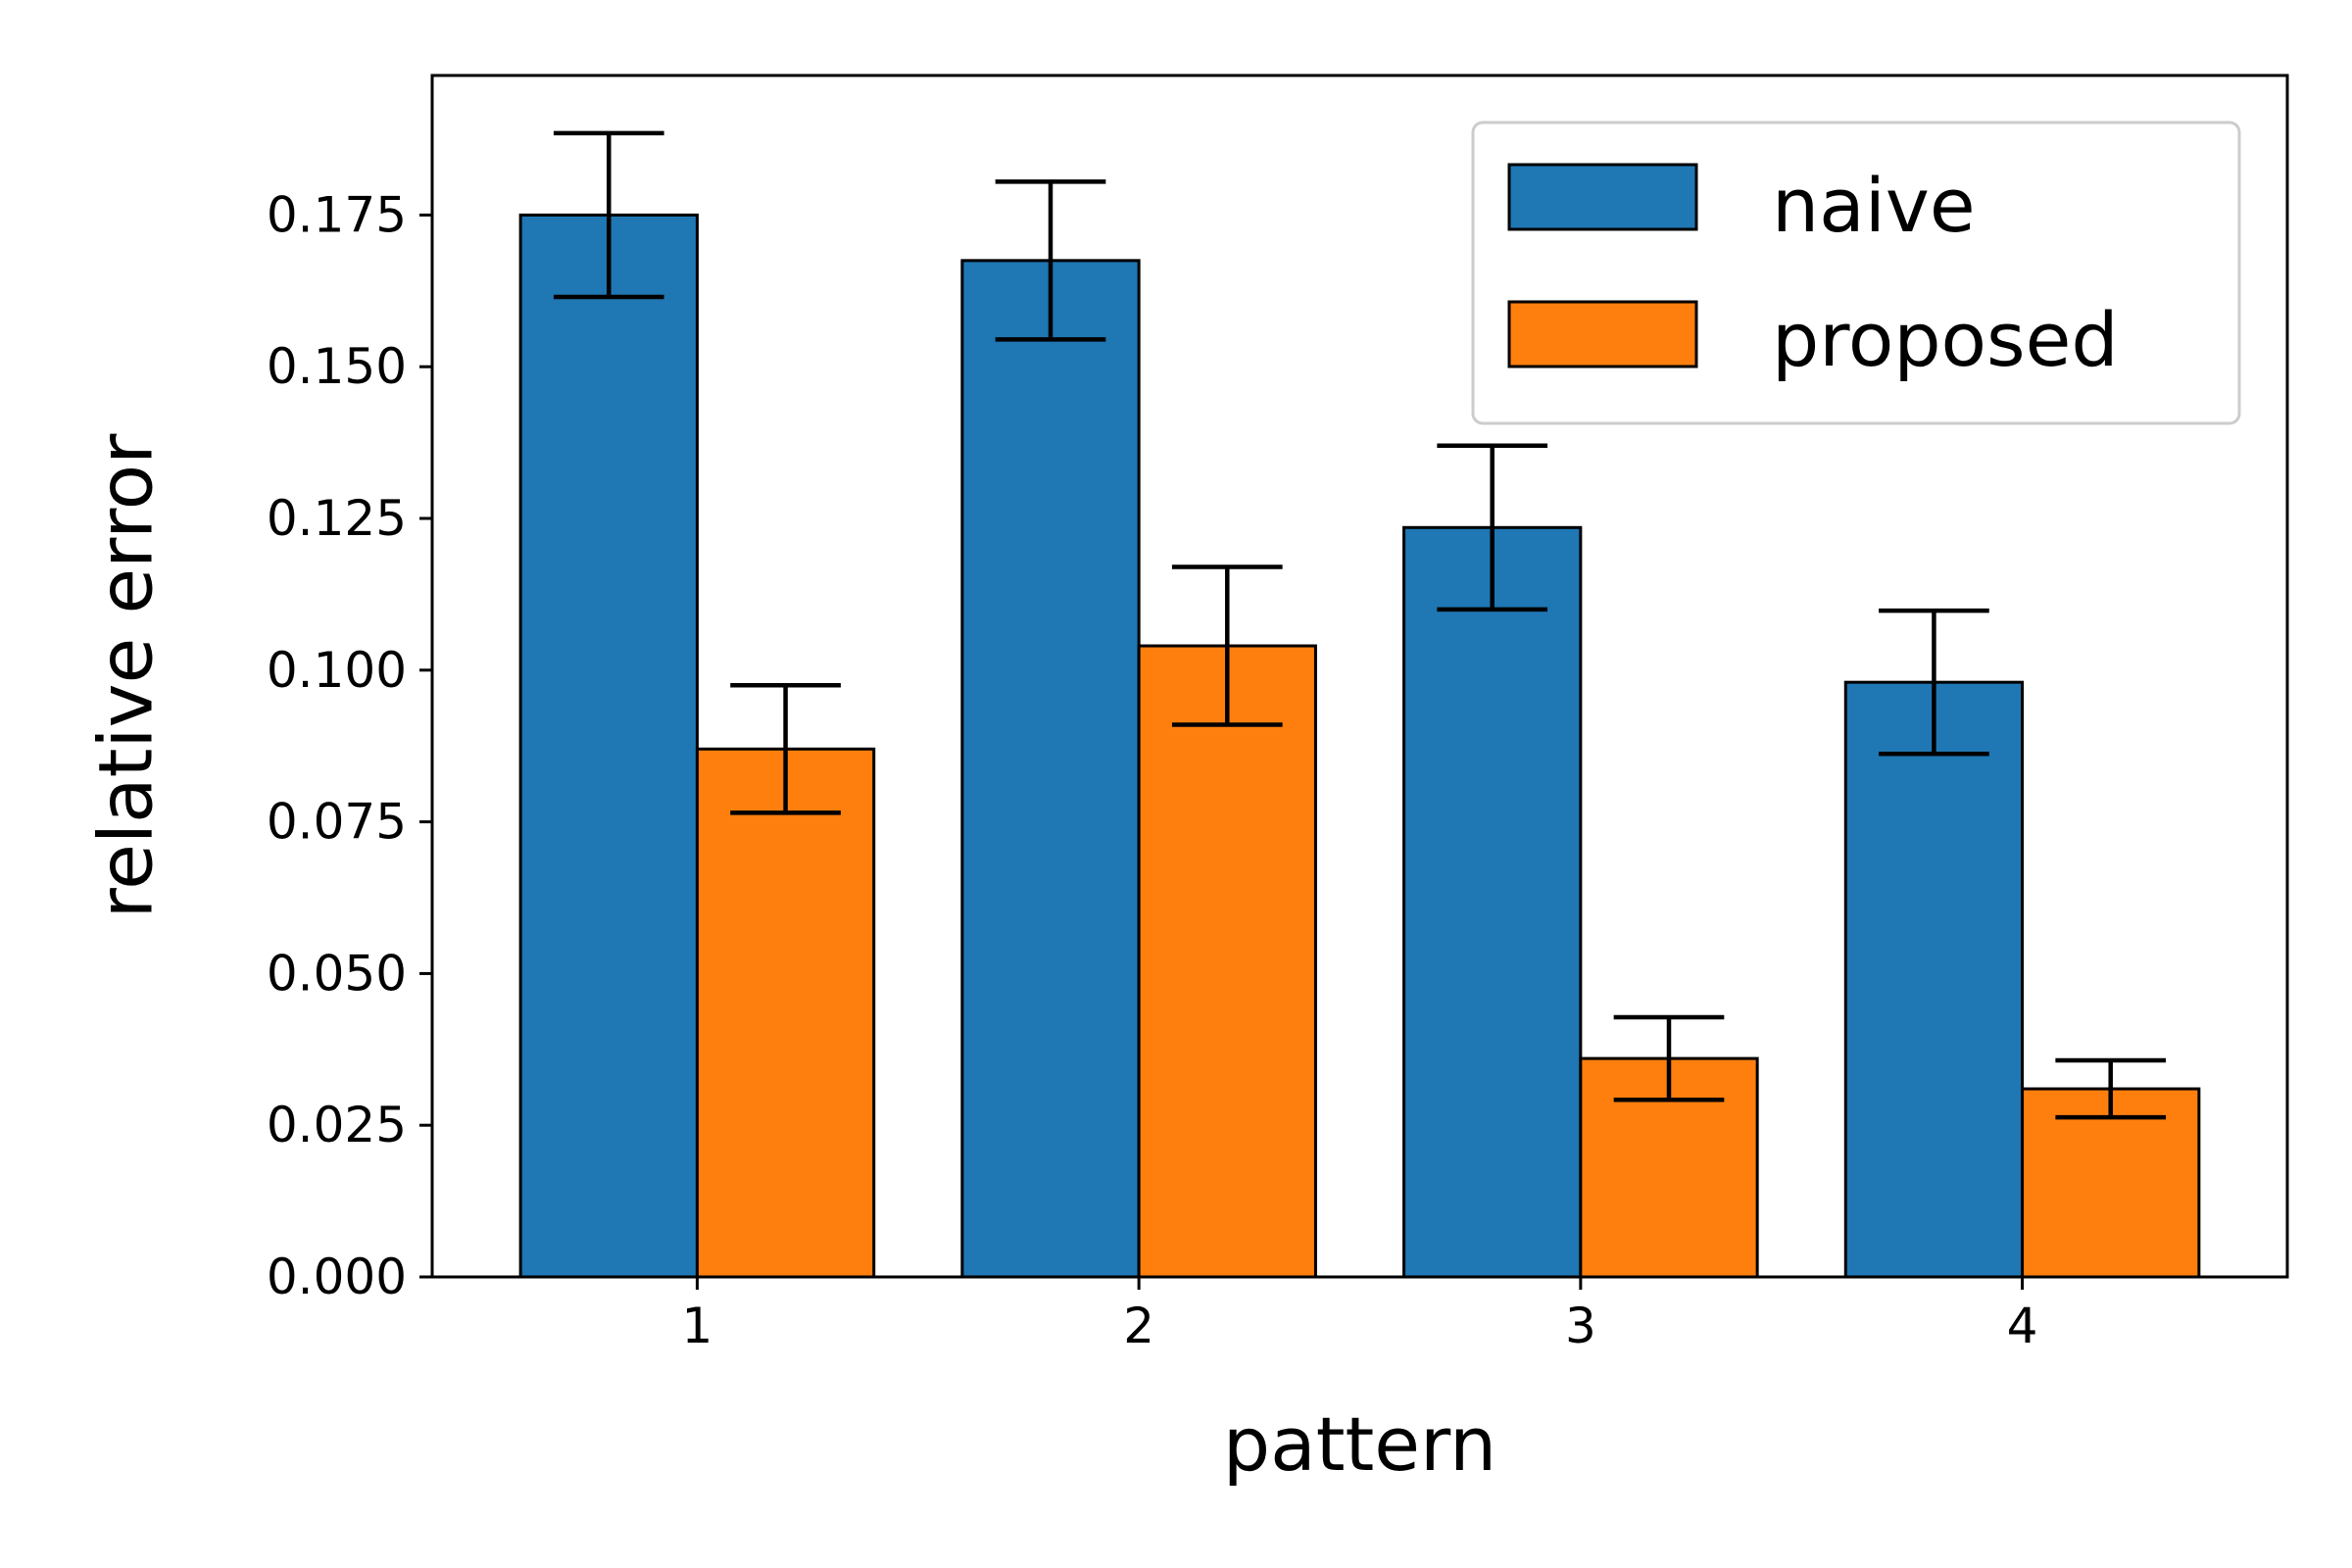  Describe the element at coordinates (1856, 273) in the screenshot. I see `legend: naive proposed` at that location.